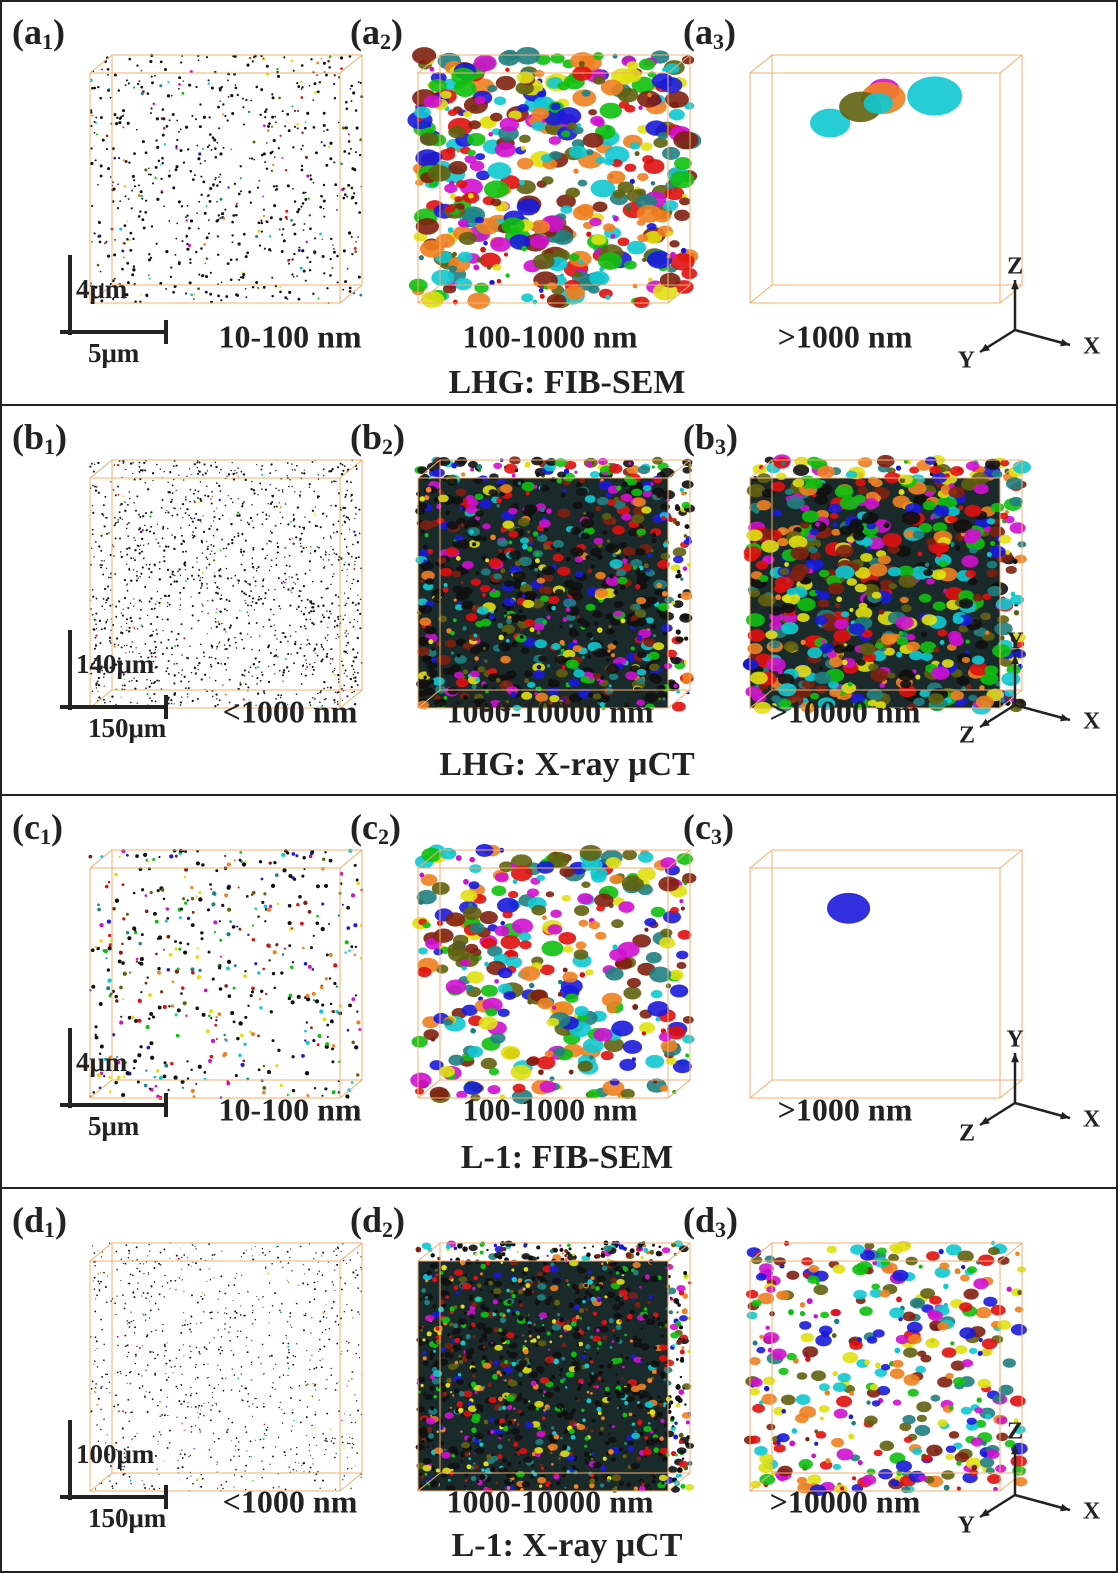 The height and width of the screenshot is (1573, 1118). What do you see at coordinates (225, 974) in the screenshot?
I see `rendering` at bounding box center [225, 974].